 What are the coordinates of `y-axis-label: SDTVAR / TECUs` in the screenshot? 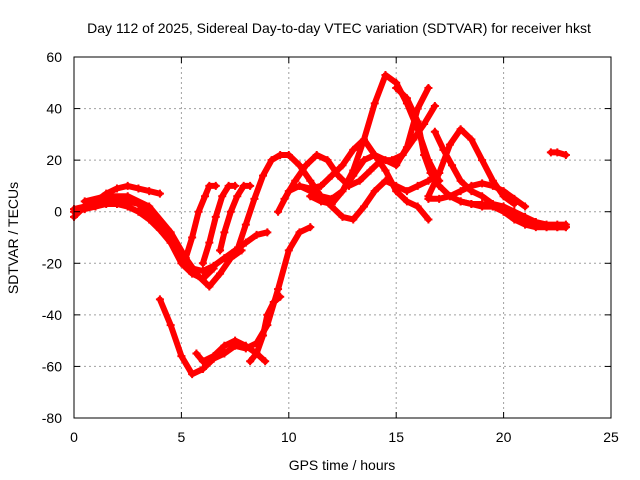 It's located at (13, 238).